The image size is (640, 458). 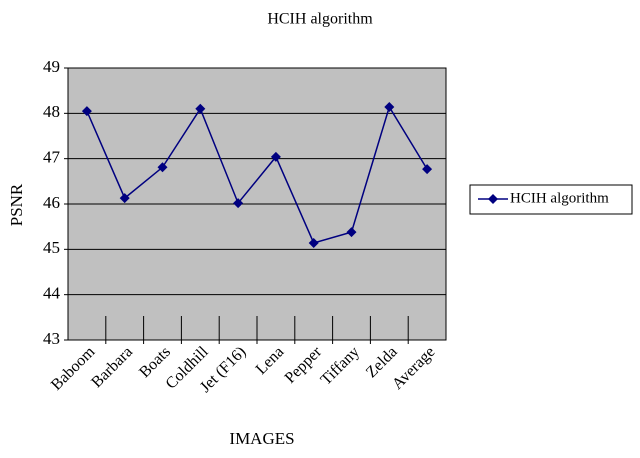 What do you see at coordinates (340, 365) in the screenshot?
I see `x-tick-label: Tiffany` at bounding box center [340, 365].